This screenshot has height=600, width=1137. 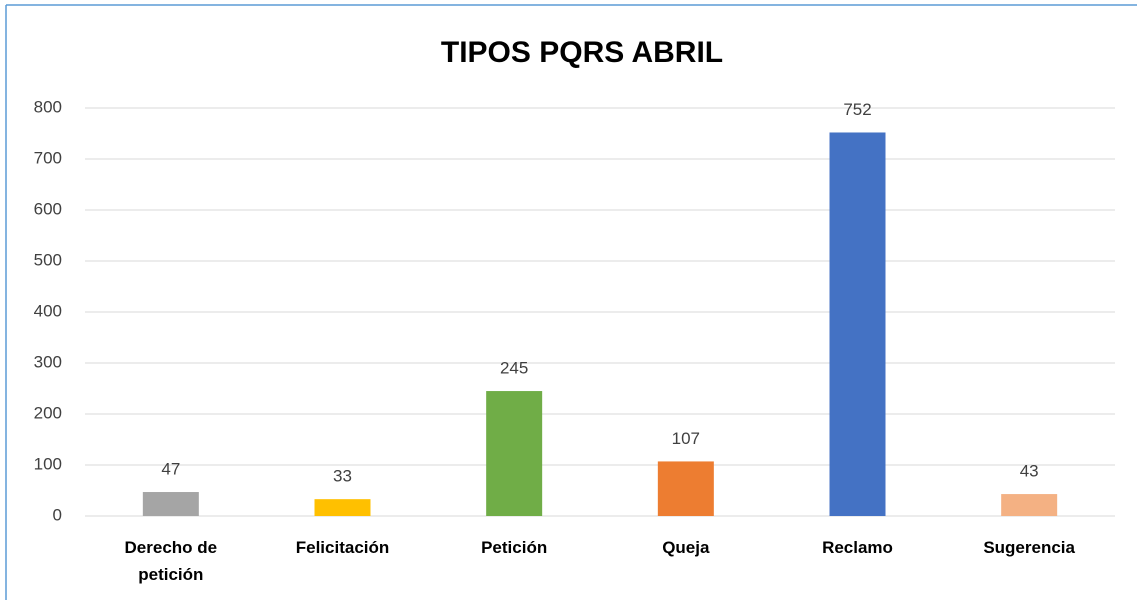 What do you see at coordinates (514, 547) in the screenshot?
I see `x-tick-label: Petición` at bounding box center [514, 547].